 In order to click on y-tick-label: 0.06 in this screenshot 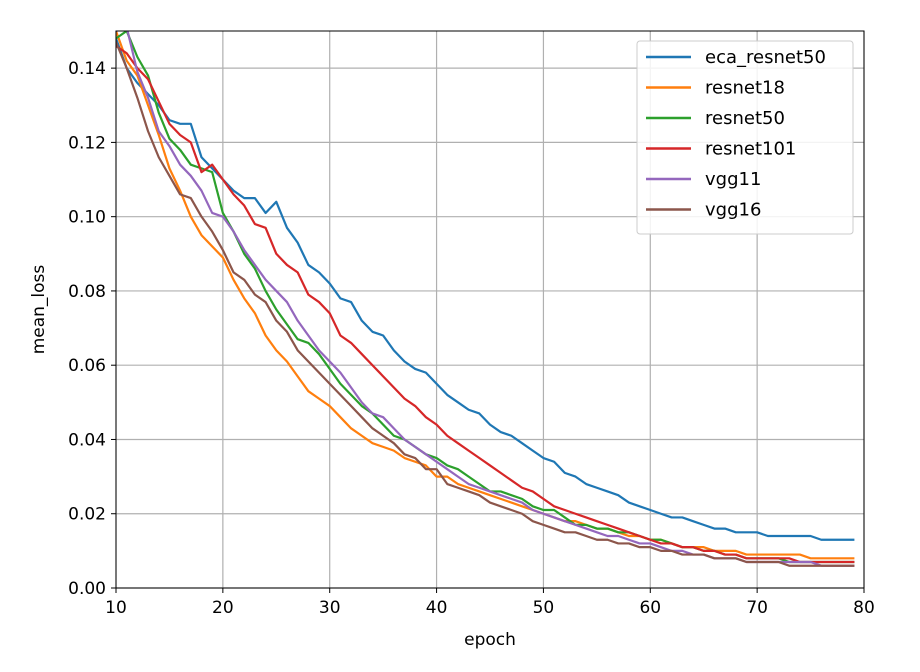, I will do `click(87, 366)`.